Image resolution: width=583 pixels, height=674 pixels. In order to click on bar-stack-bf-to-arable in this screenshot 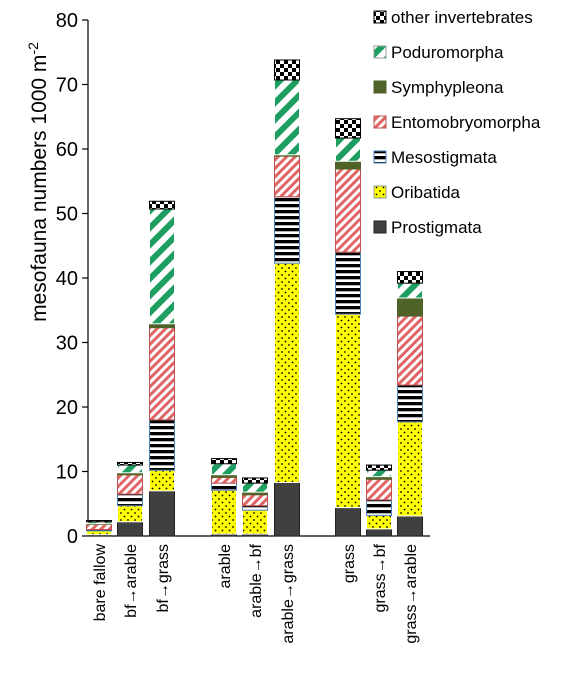, I will do `click(130, 499)`.